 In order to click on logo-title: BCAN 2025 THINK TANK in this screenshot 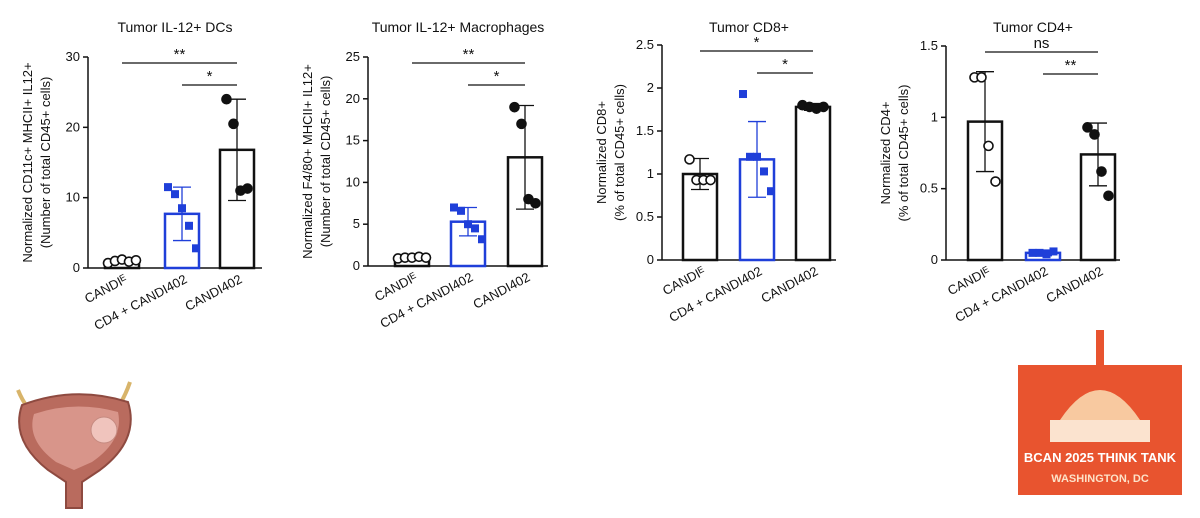, I will do `click(1100, 457)`.